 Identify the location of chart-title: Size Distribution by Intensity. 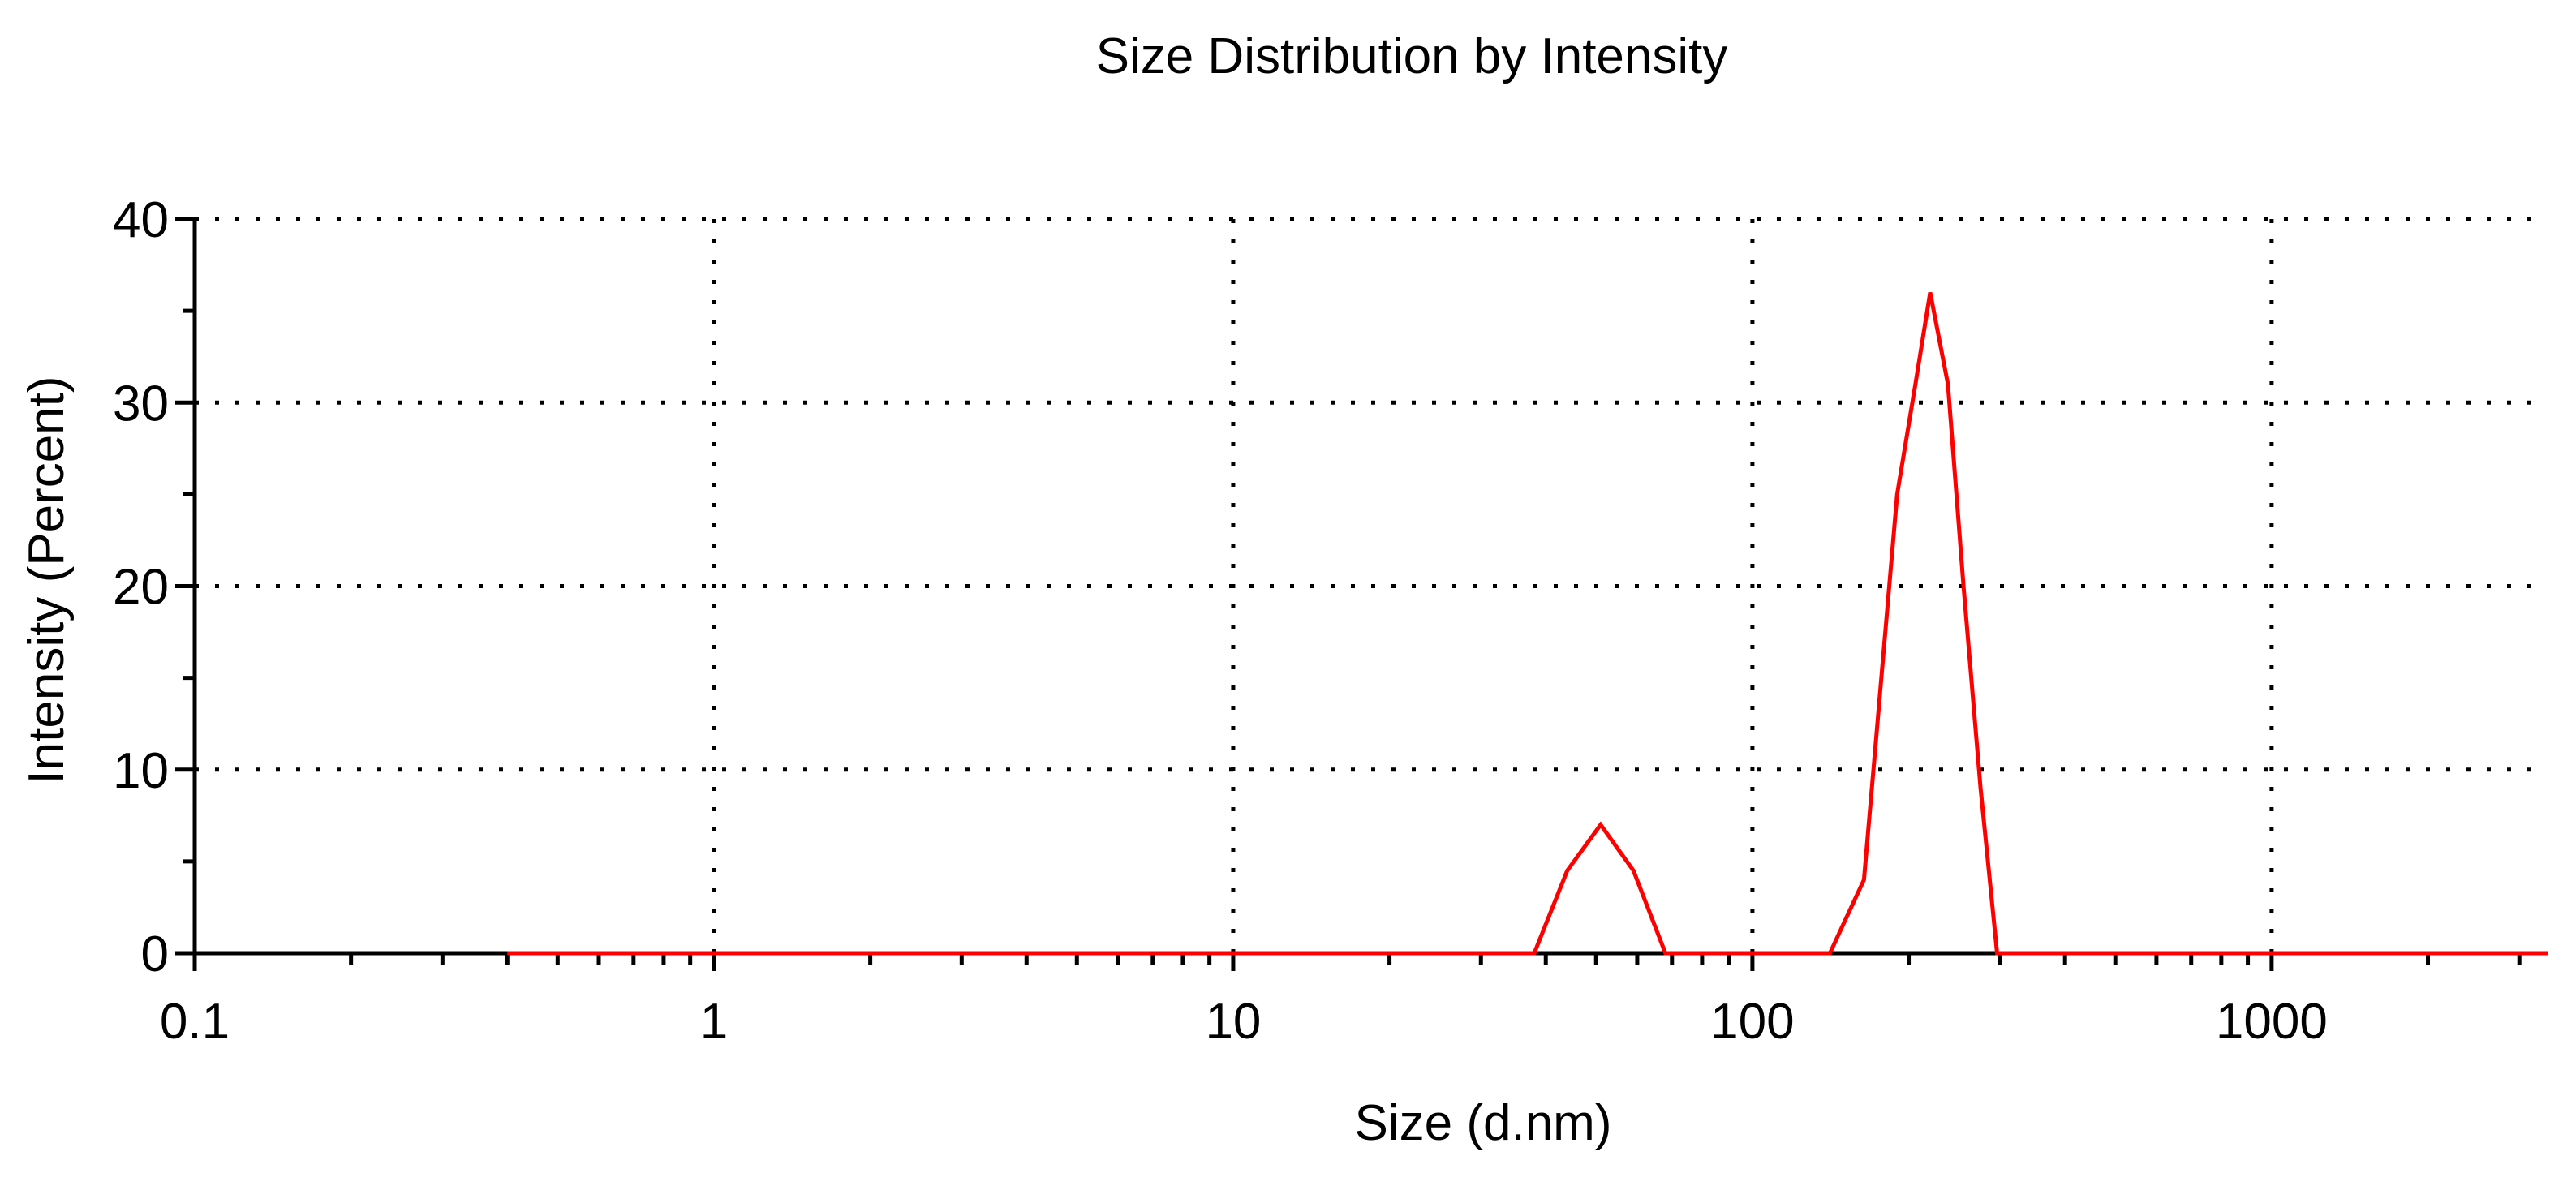
(1412, 56).